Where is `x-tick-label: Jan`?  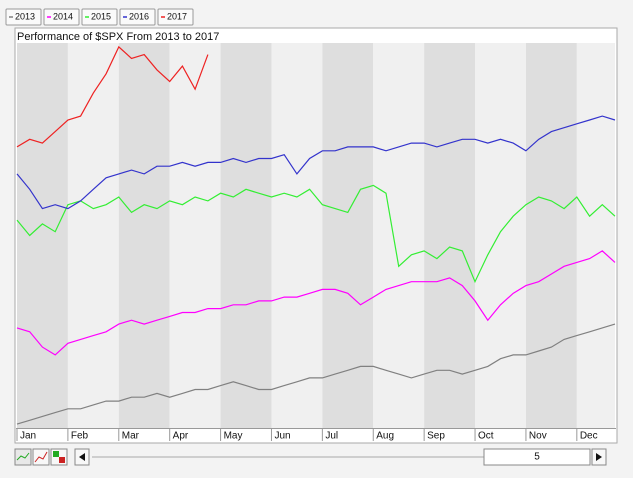 x-tick-label: Jan is located at coordinates (28, 436).